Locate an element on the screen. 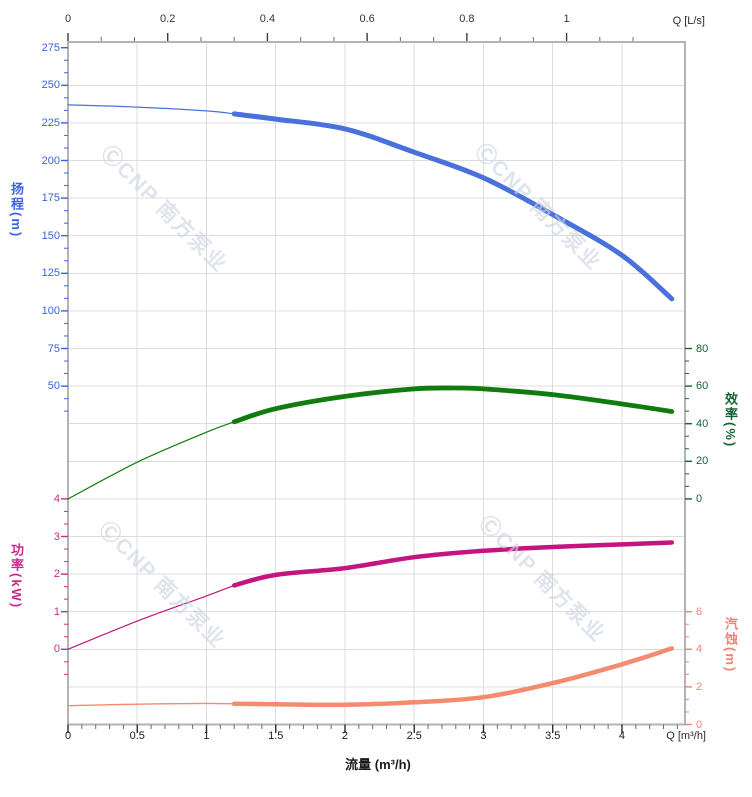 The width and height of the screenshot is (752, 797). power-tick-label: 0 is located at coordinates (56, 649).